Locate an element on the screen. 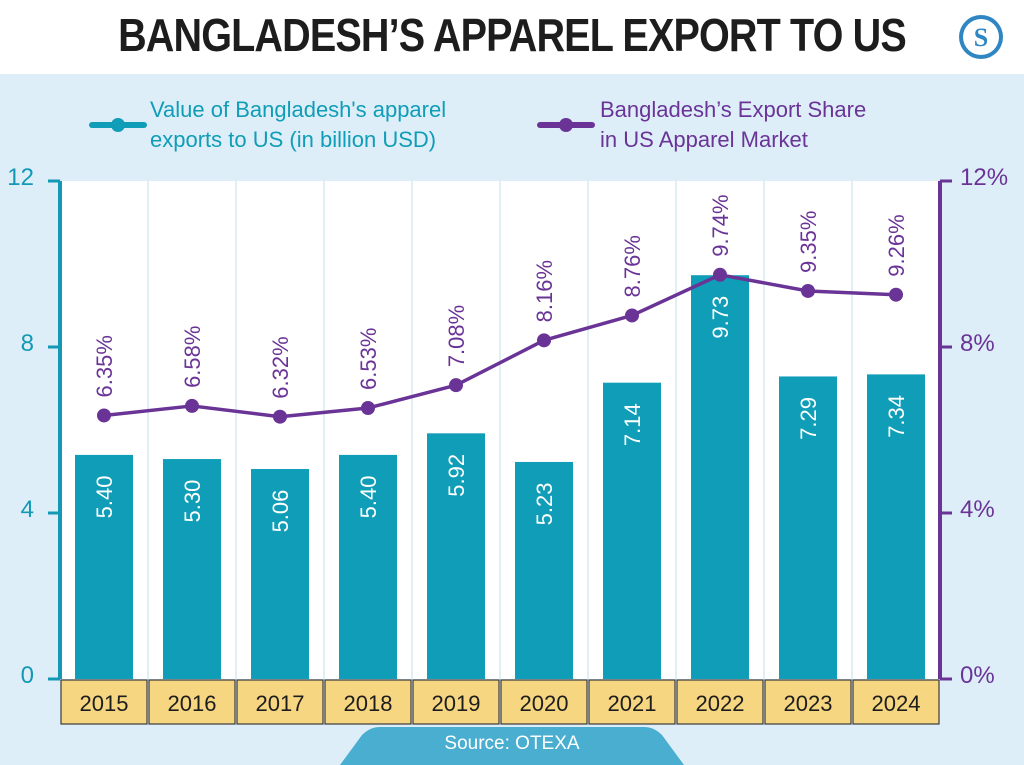  logo-icon: S is located at coordinates (981, 37).